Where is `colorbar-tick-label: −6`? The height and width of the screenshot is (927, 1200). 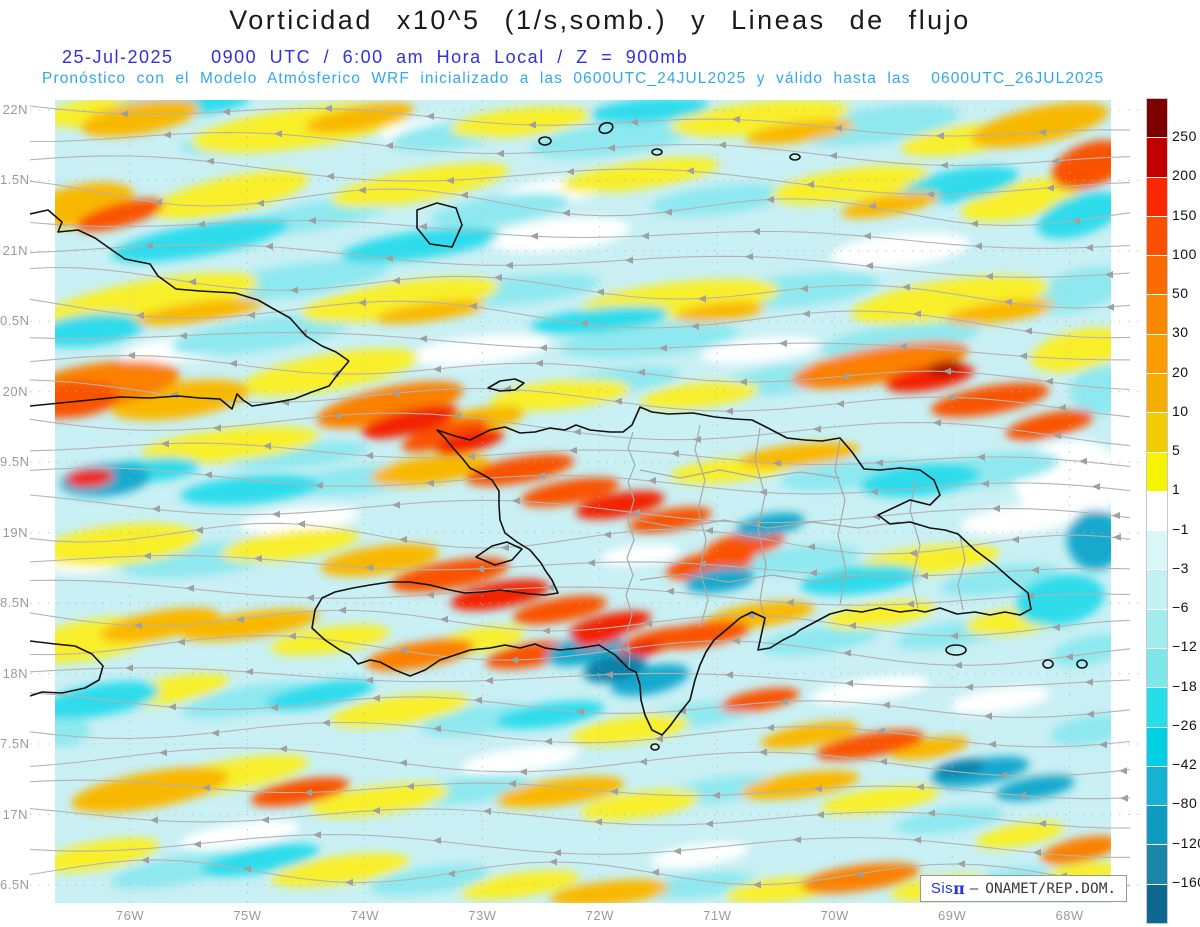
colorbar-tick-label: −6 is located at coordinates (1180, 607).